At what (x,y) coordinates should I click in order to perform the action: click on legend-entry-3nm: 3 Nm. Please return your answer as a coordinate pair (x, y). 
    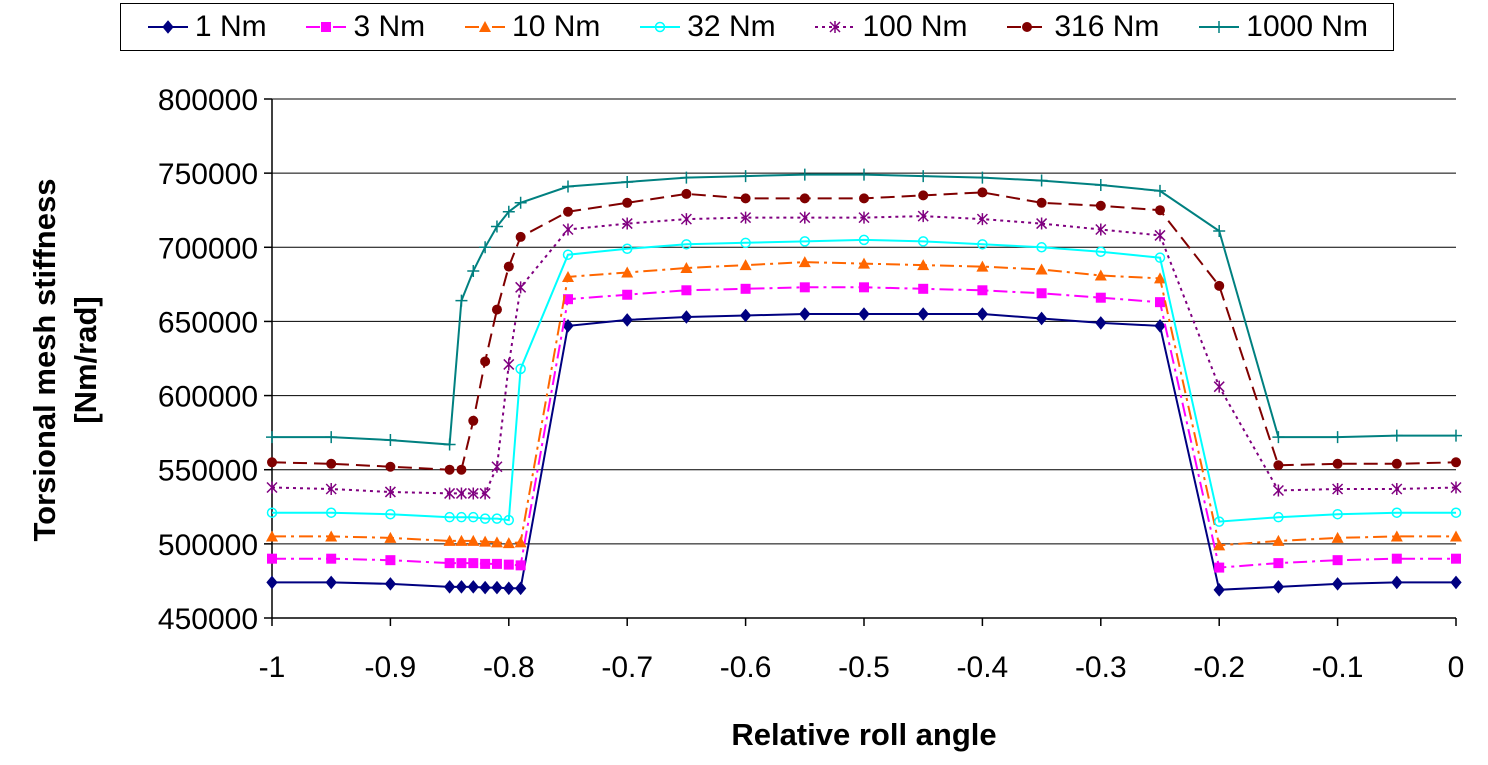
    Looking at the image, I should click on (364, 27).